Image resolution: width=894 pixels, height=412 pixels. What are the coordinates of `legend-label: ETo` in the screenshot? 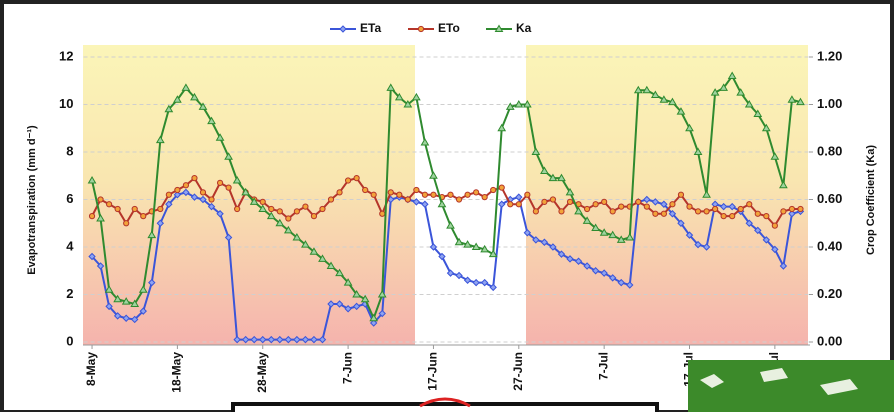 It's located at (449, 28).